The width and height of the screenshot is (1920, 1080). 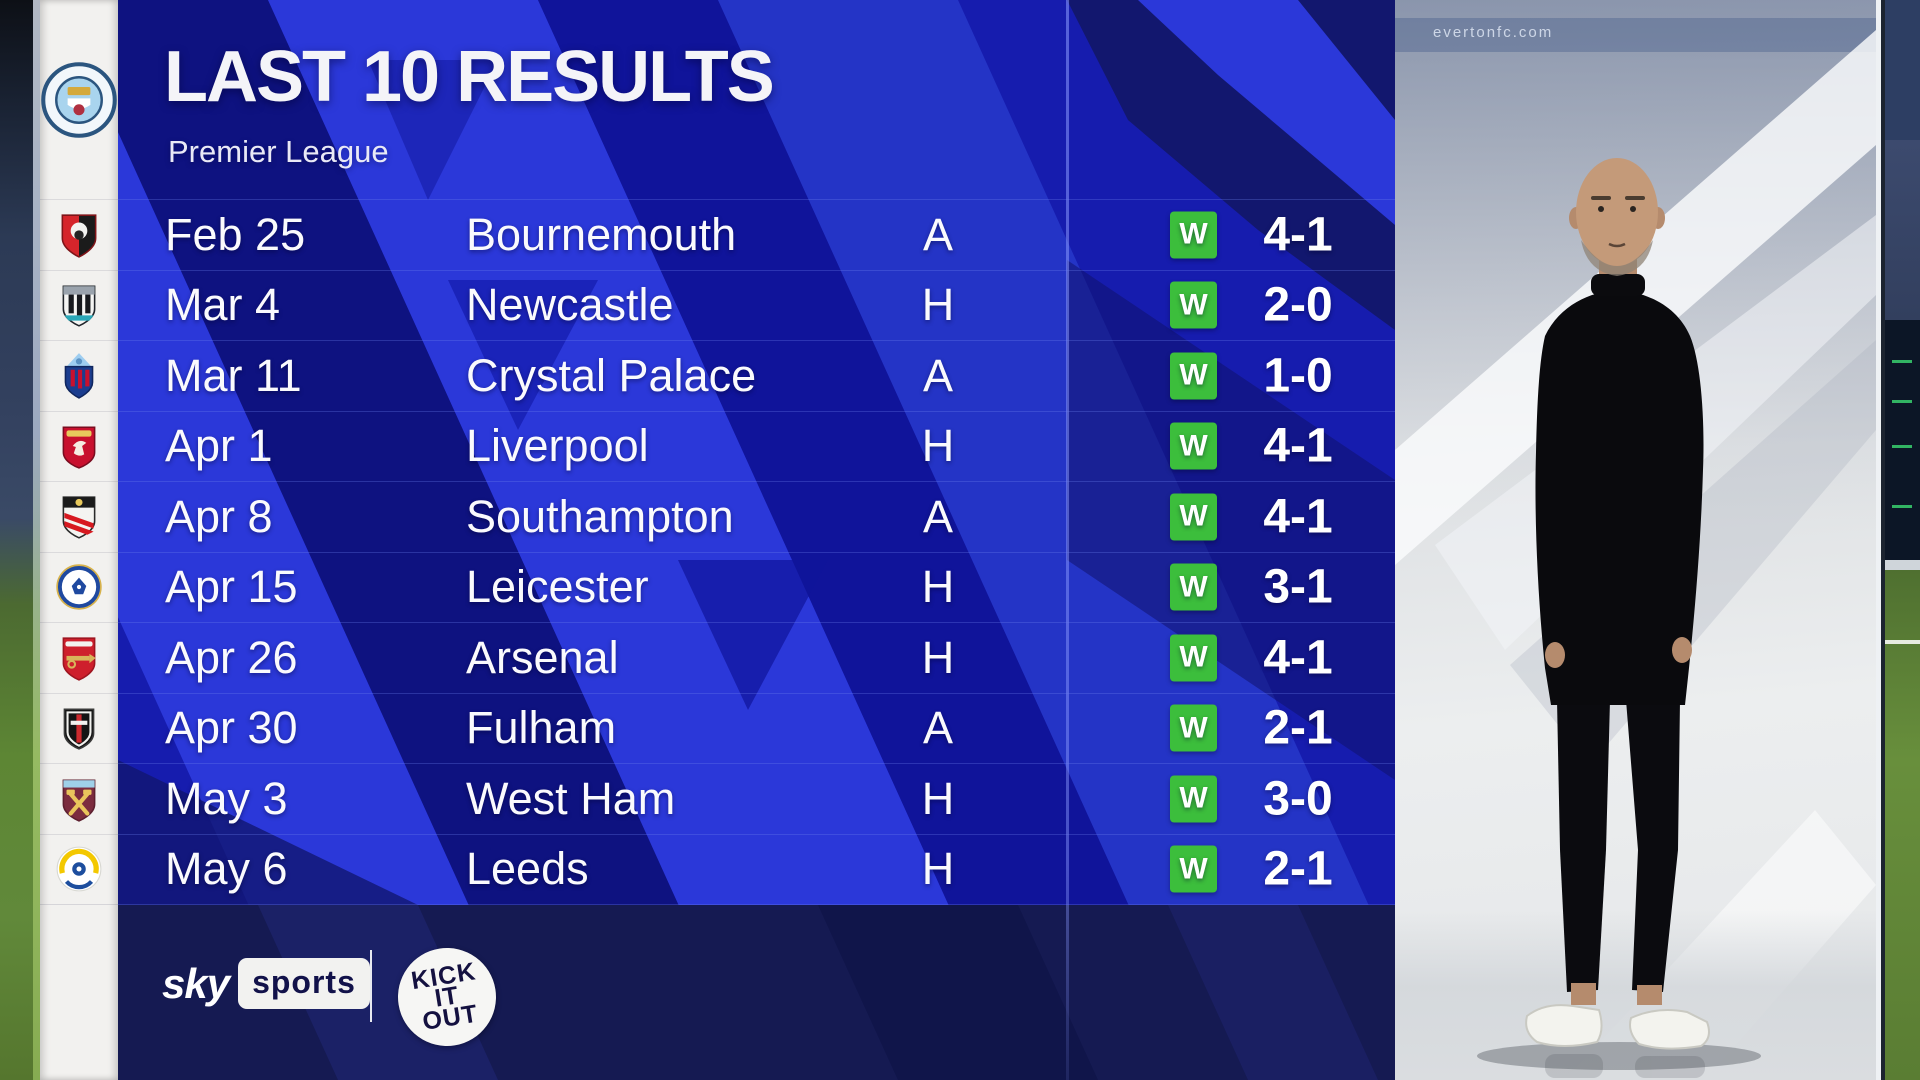 What do you see at coordinates (570, 305) in the screenshot?
I see `opponent-name: Newcastle` at bounding box center [570, 305].